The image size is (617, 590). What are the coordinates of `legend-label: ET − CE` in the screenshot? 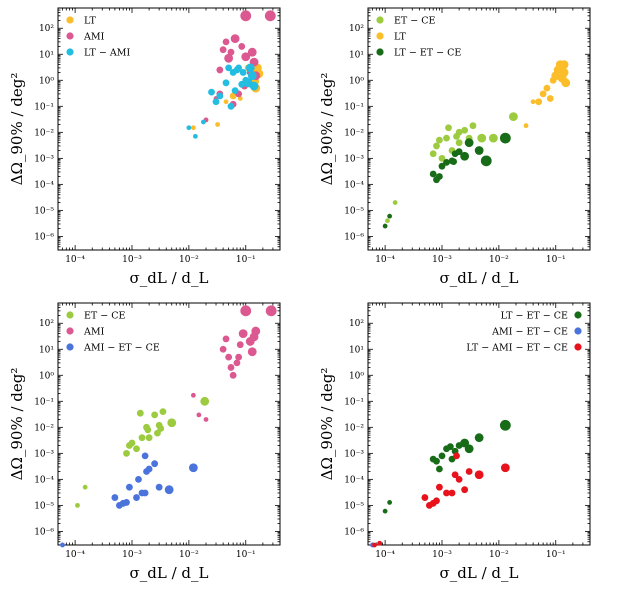 It's located at (105, 316).